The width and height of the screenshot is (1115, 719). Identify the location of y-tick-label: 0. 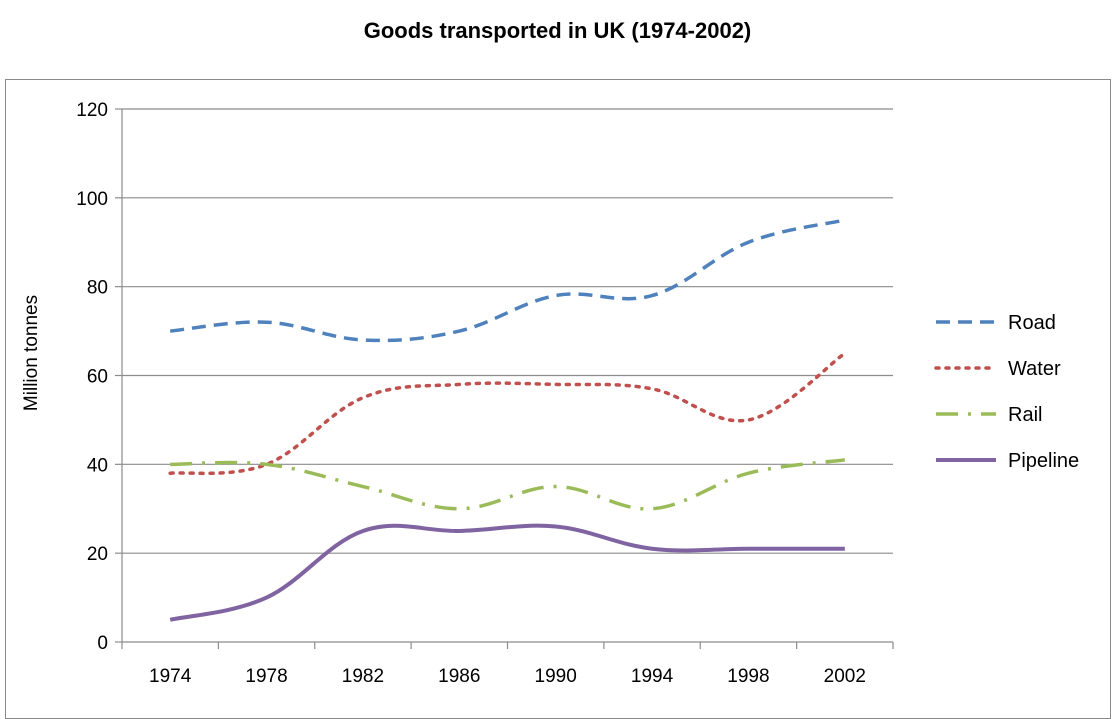
(102, 643).